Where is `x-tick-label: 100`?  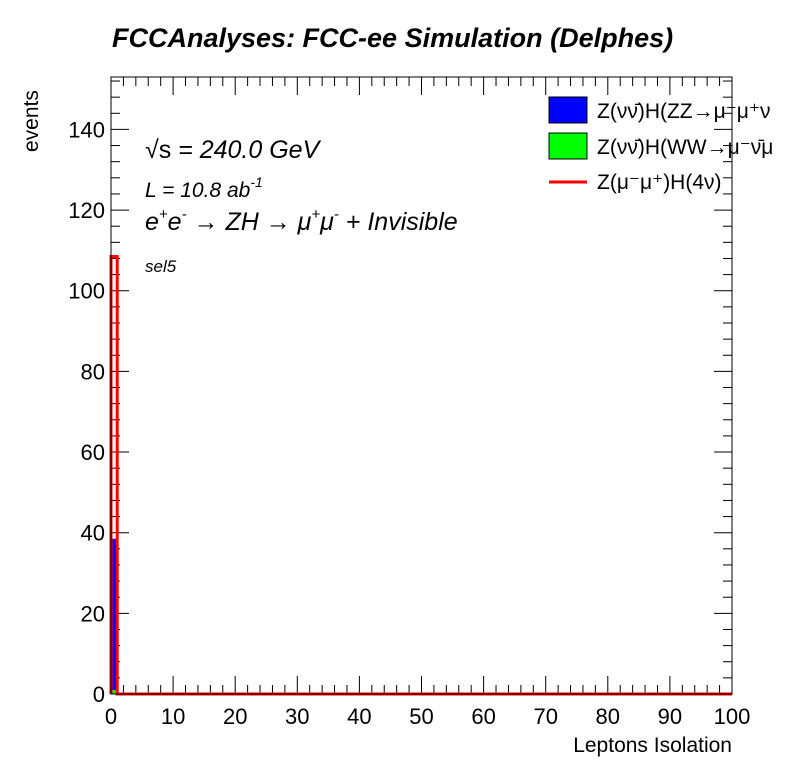 x-tick-label: 100 is located at coordinates (732, 716).